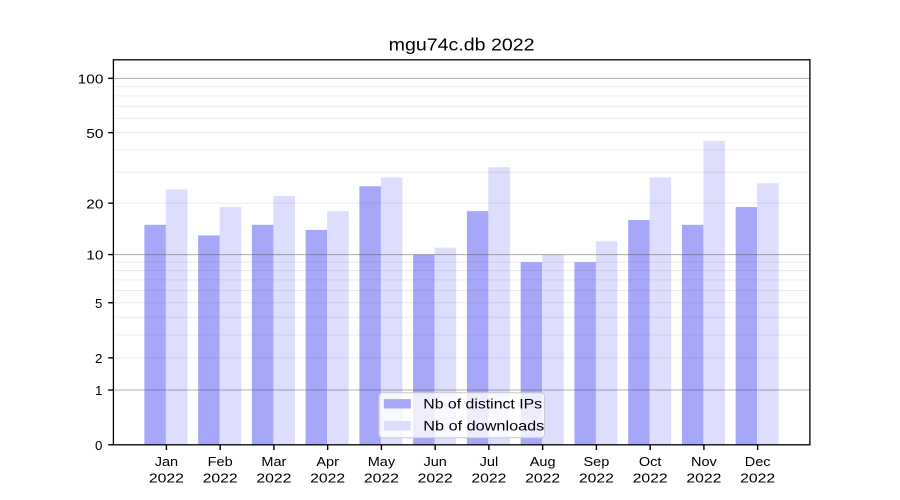 This screenshot has height=500, width=900. Describe the element at coordinates (483, 426) in the screenshot. I see `svg-text: Nb of downloads` at that location.